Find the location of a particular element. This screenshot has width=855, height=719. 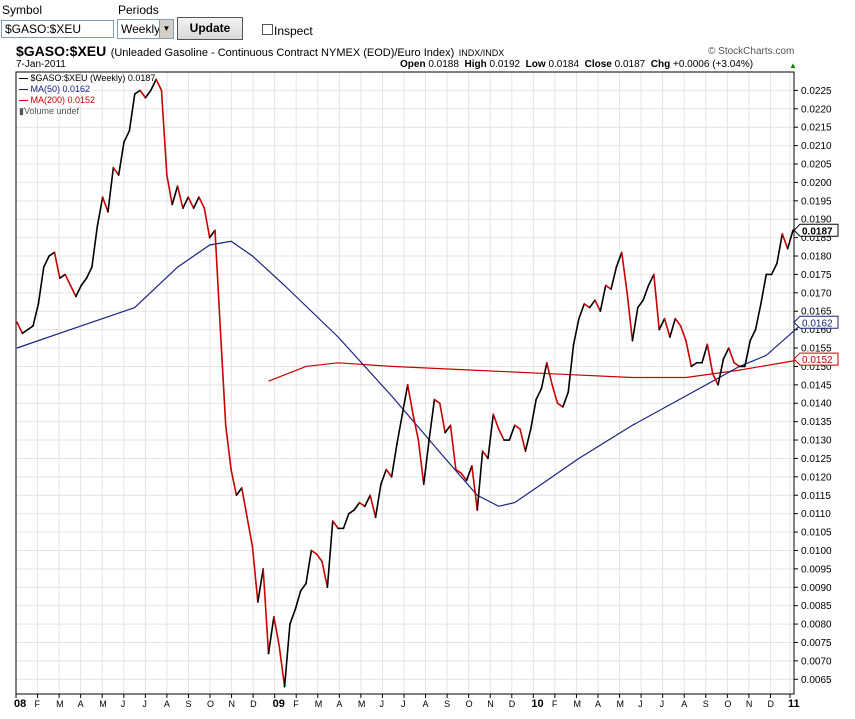

y-tick-label: 0.0065 is located at coordinates (816, 680).